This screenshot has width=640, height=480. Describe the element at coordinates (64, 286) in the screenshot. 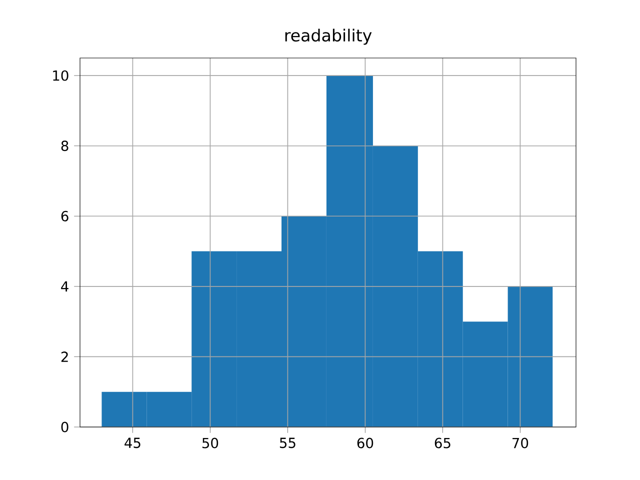

I see `y-tick-label: 4` at that location.